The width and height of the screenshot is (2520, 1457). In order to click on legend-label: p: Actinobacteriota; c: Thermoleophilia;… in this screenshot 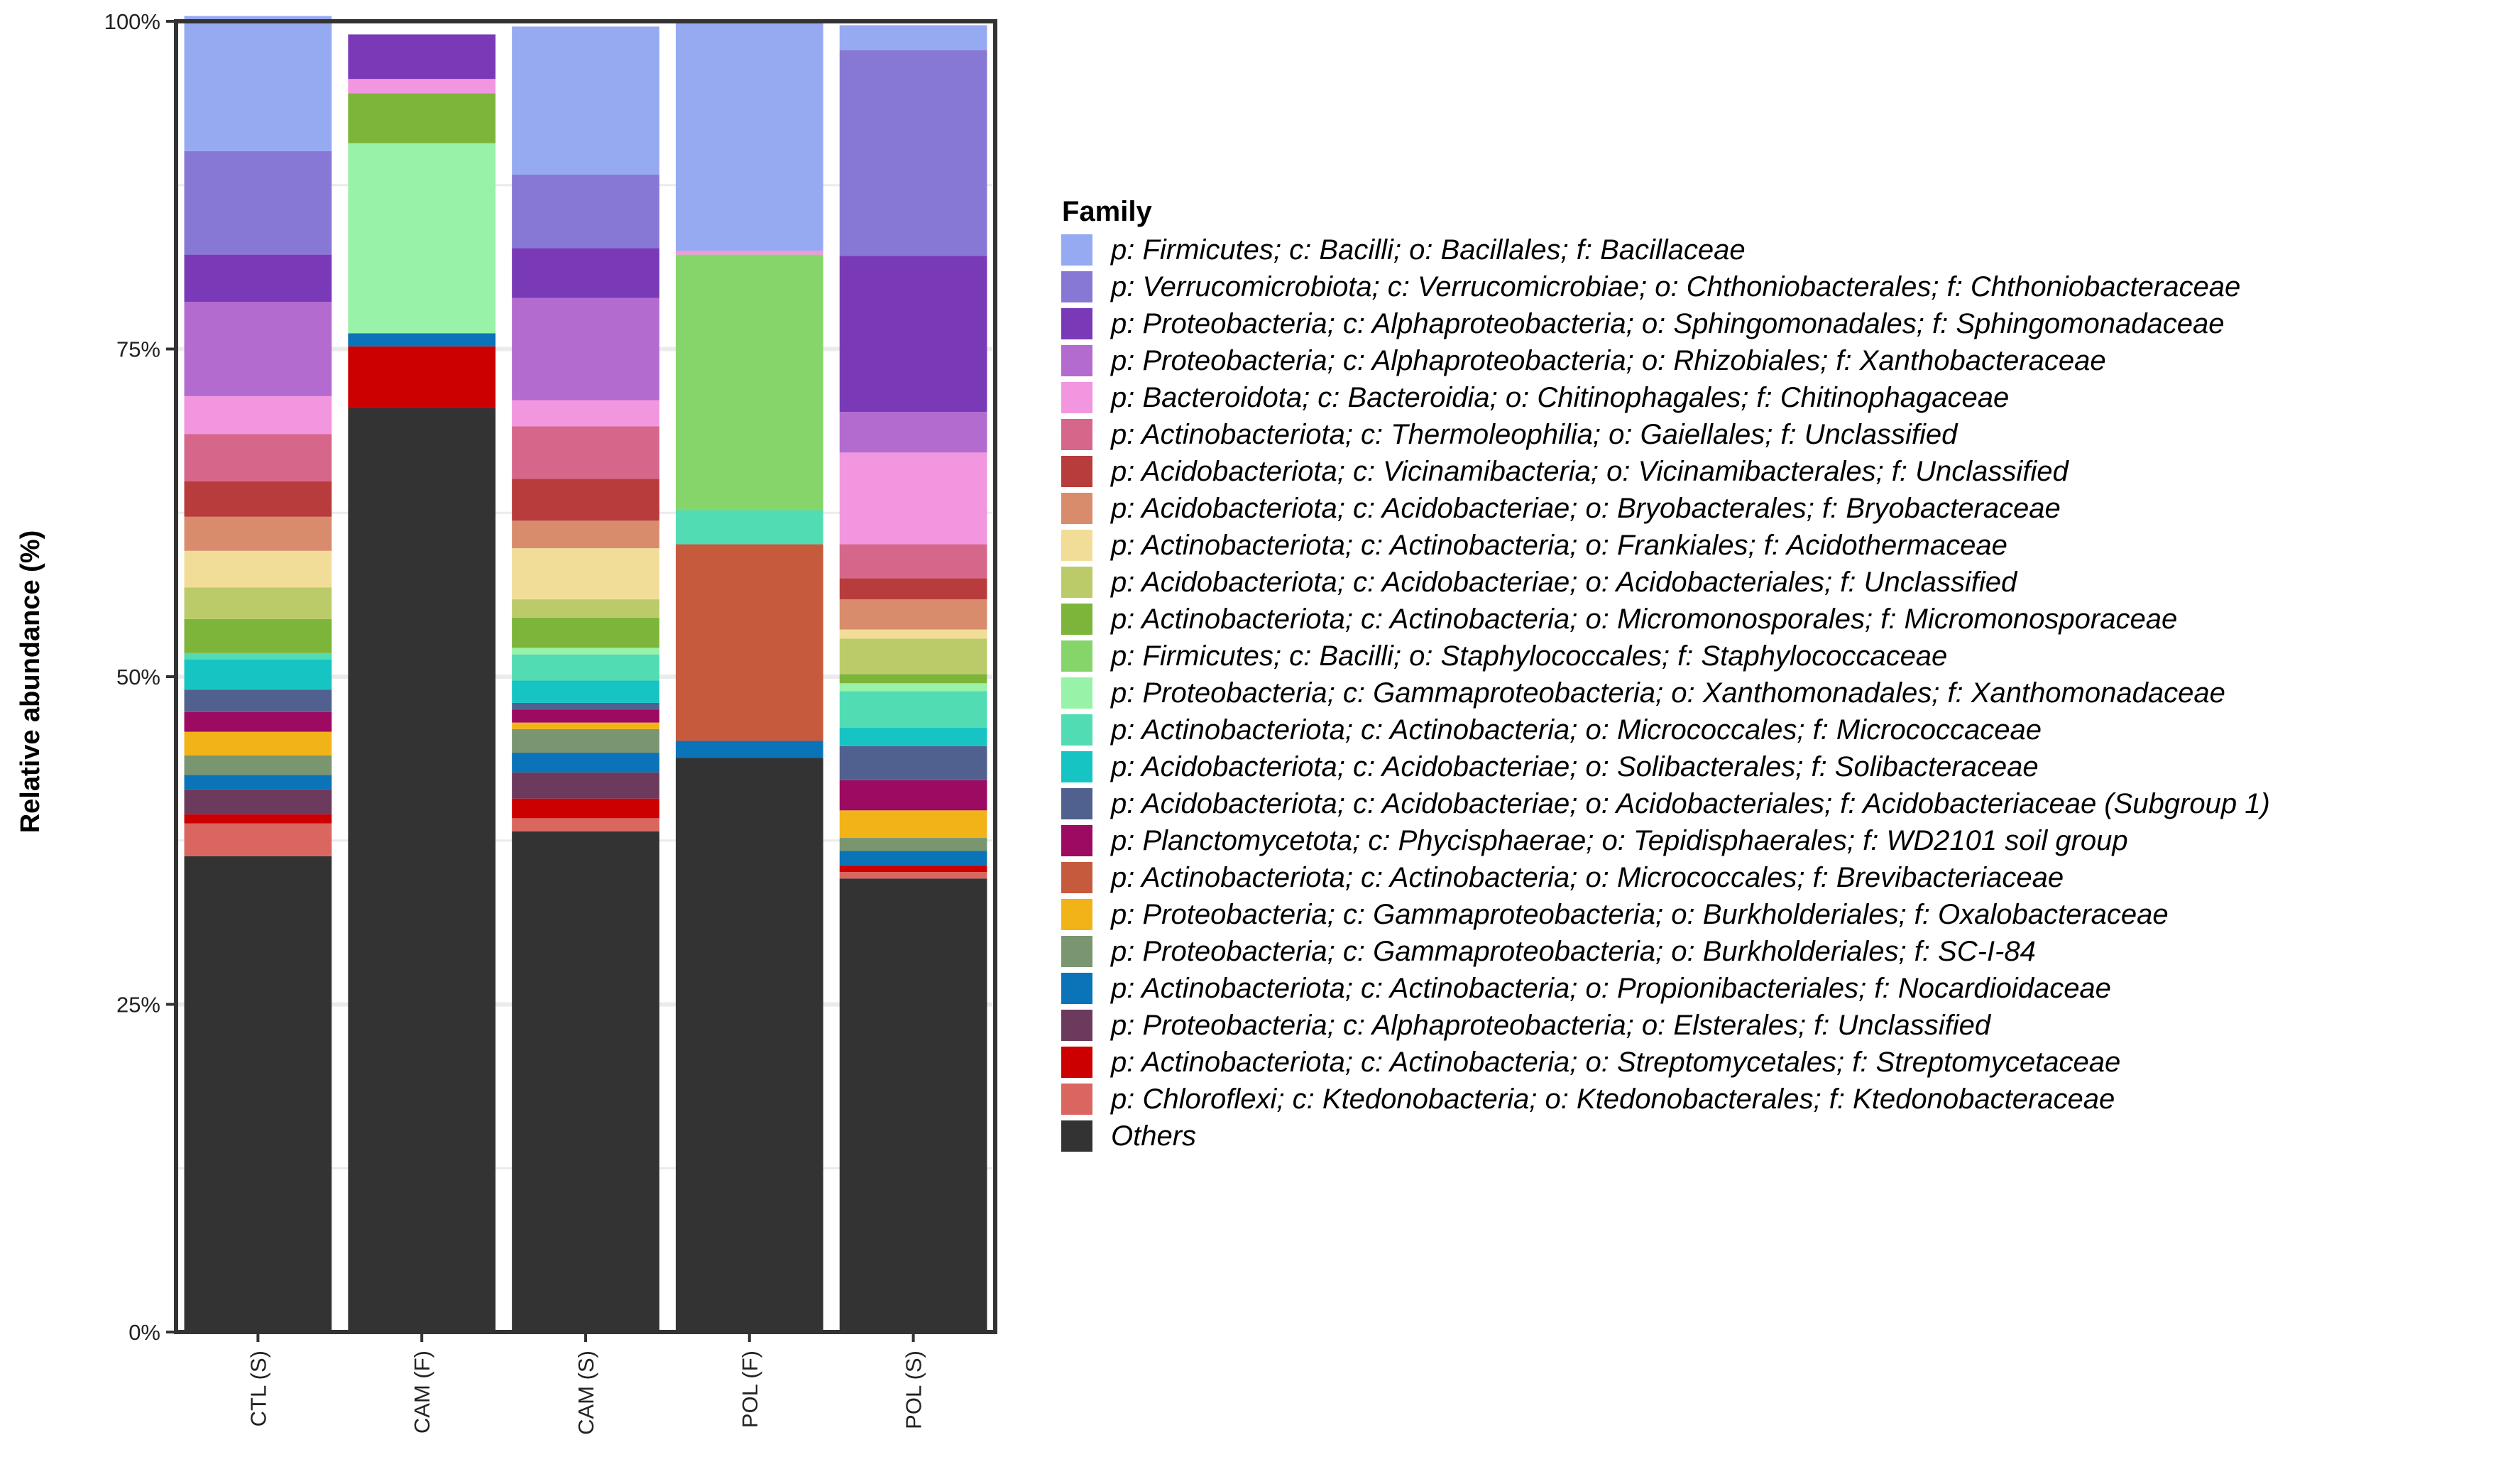, I will do `click(1535, 434)`.